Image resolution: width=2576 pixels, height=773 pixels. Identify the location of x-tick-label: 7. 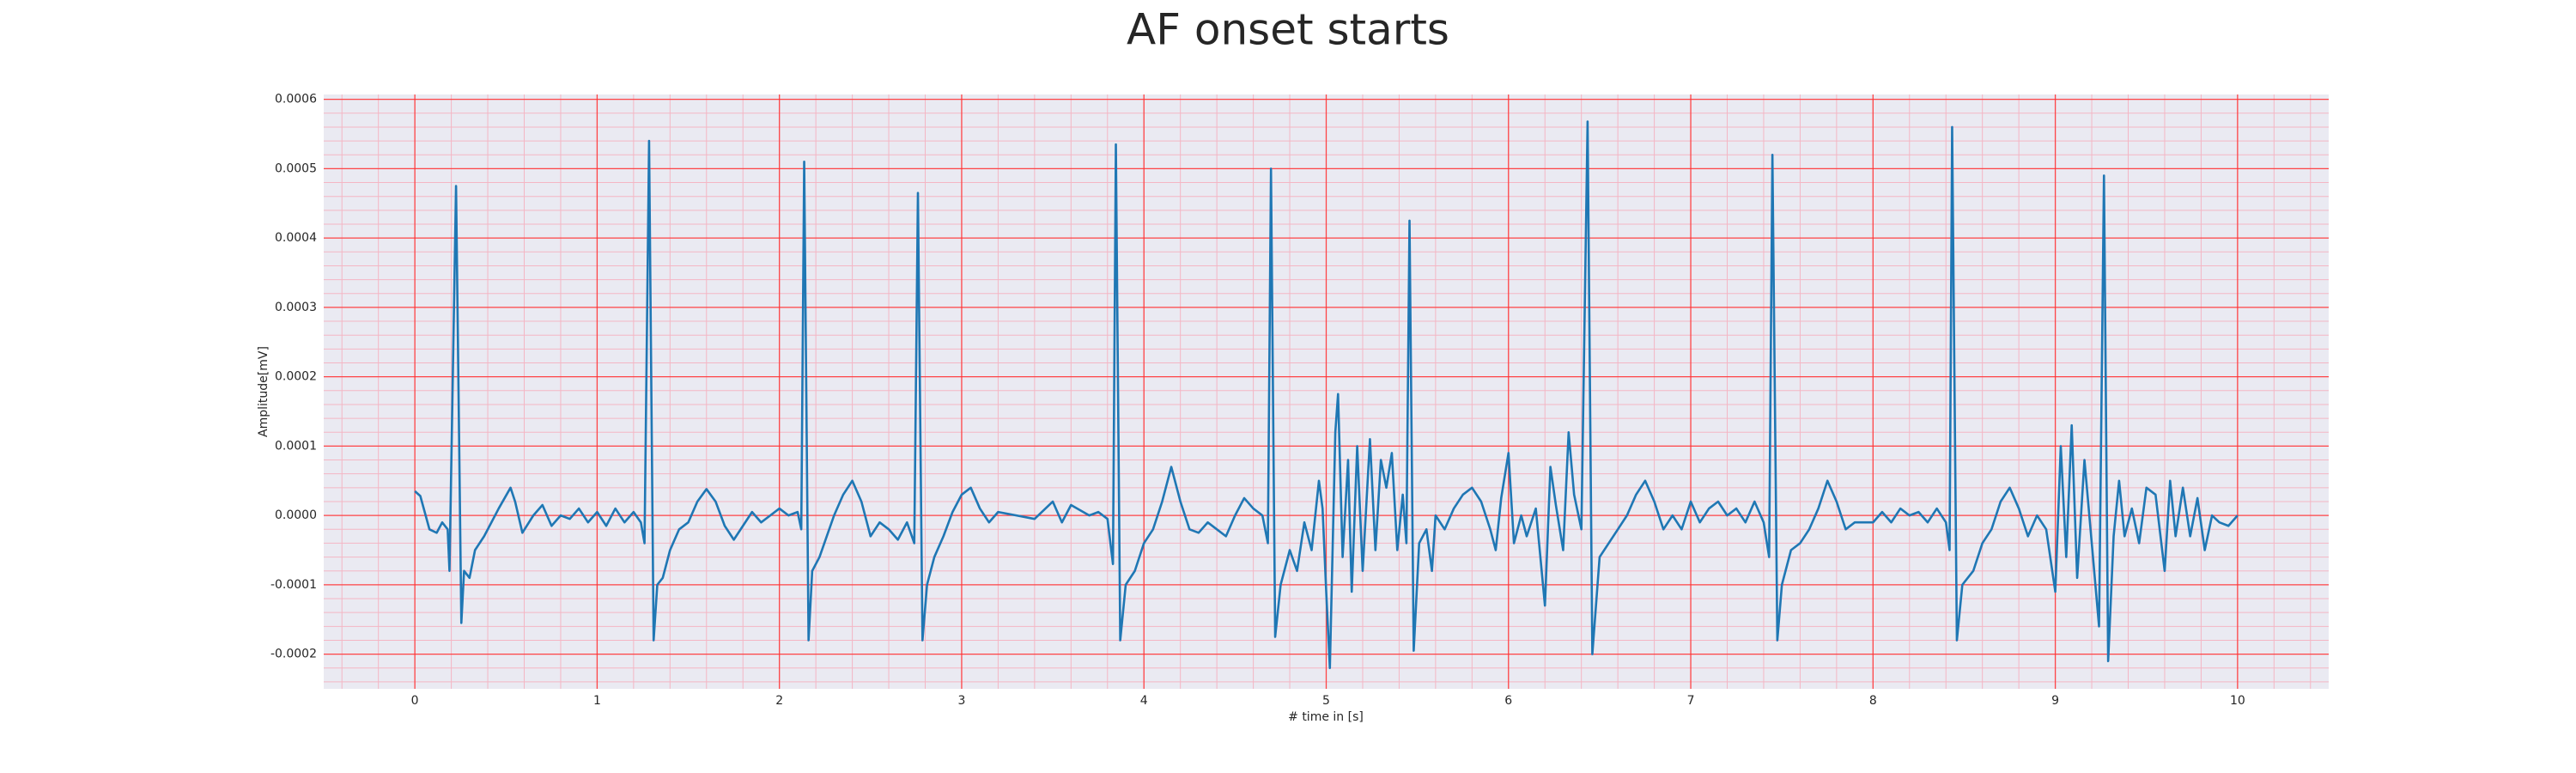
(1691, 701).